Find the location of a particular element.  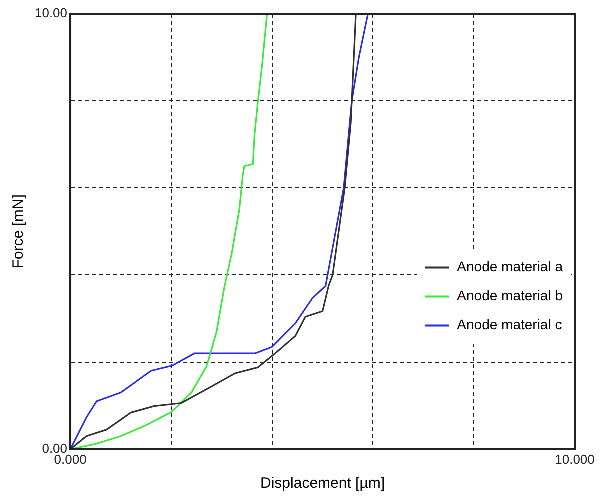

legend-label: Anode material c is located at coordinates (509, 324).